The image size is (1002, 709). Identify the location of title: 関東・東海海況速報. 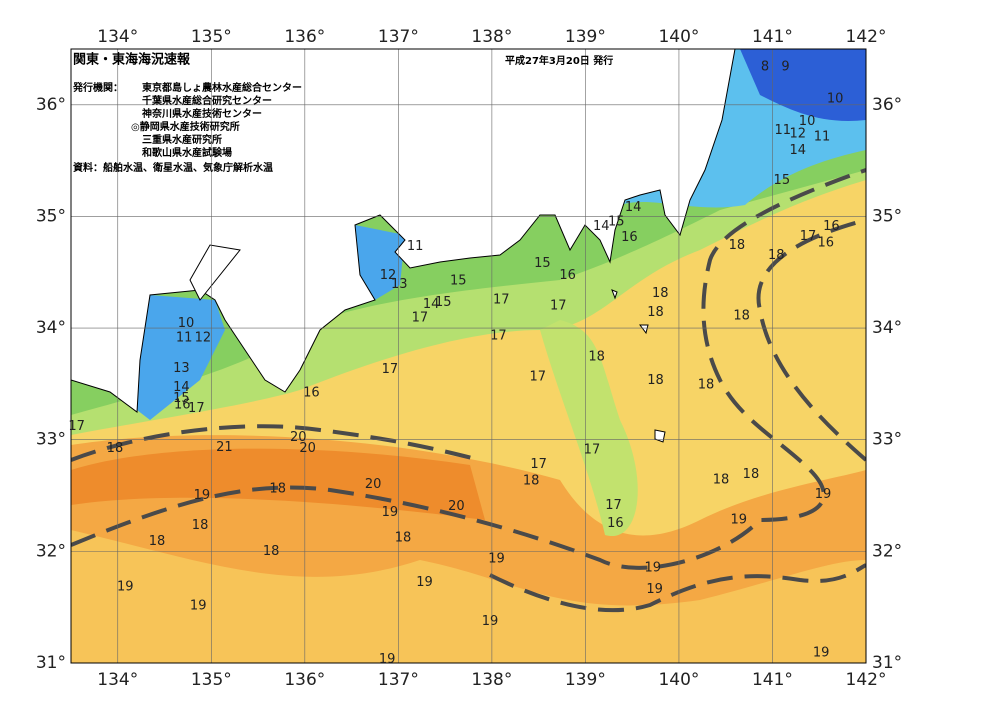
(132, 60).